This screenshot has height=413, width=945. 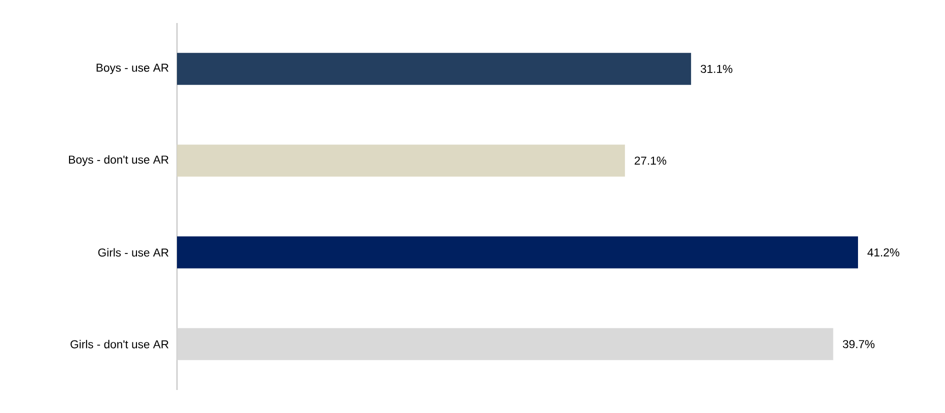 I want to click on y-tick-label: Boys - use AR, so click(x=132, y=69).